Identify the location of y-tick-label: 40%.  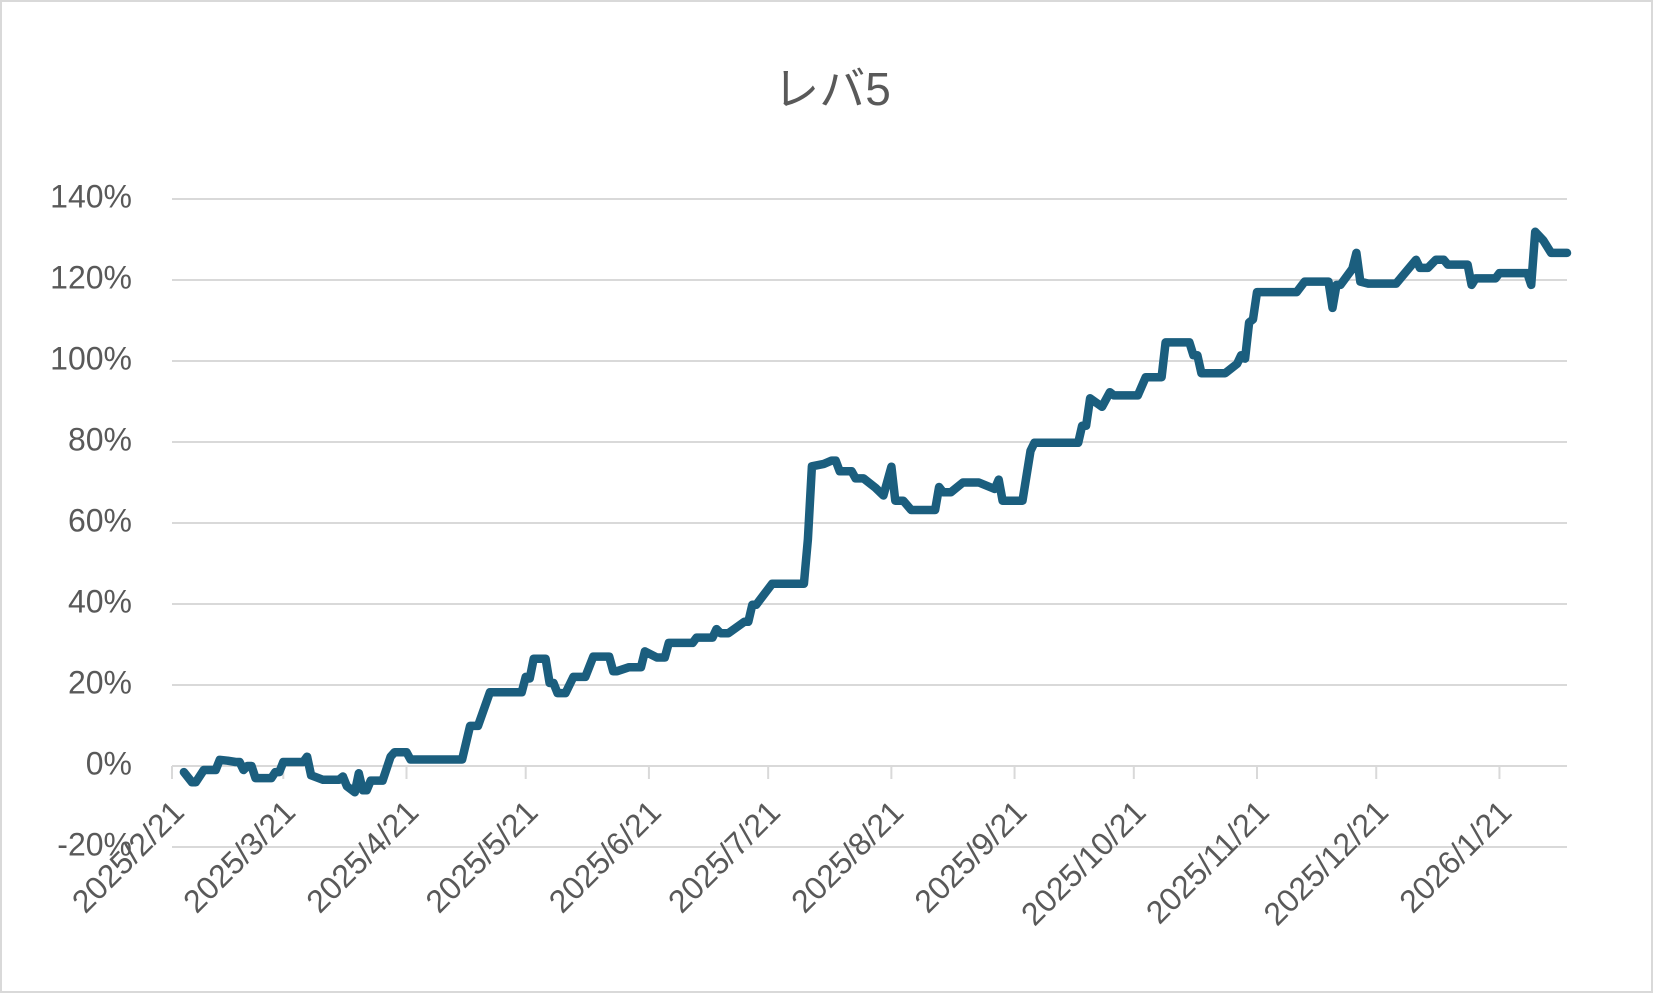
(100, 601).